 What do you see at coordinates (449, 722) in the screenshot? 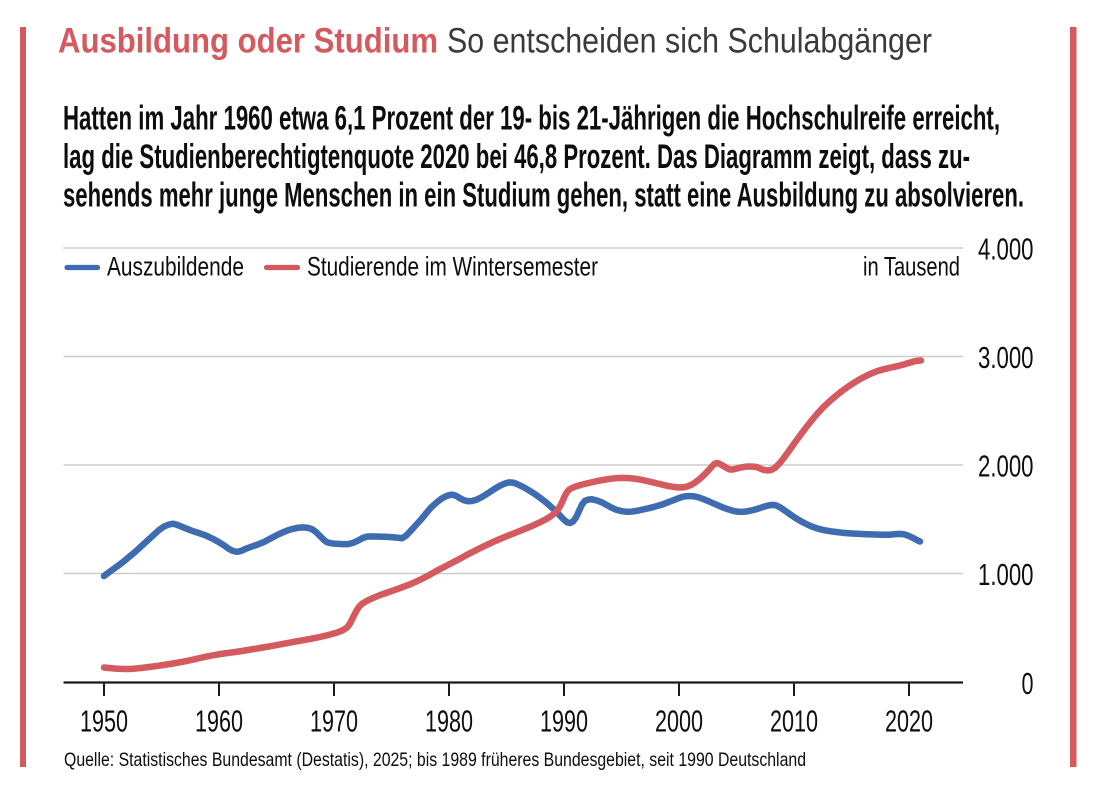
I see `svg-text: 1980` at bounding box center [449, 722].